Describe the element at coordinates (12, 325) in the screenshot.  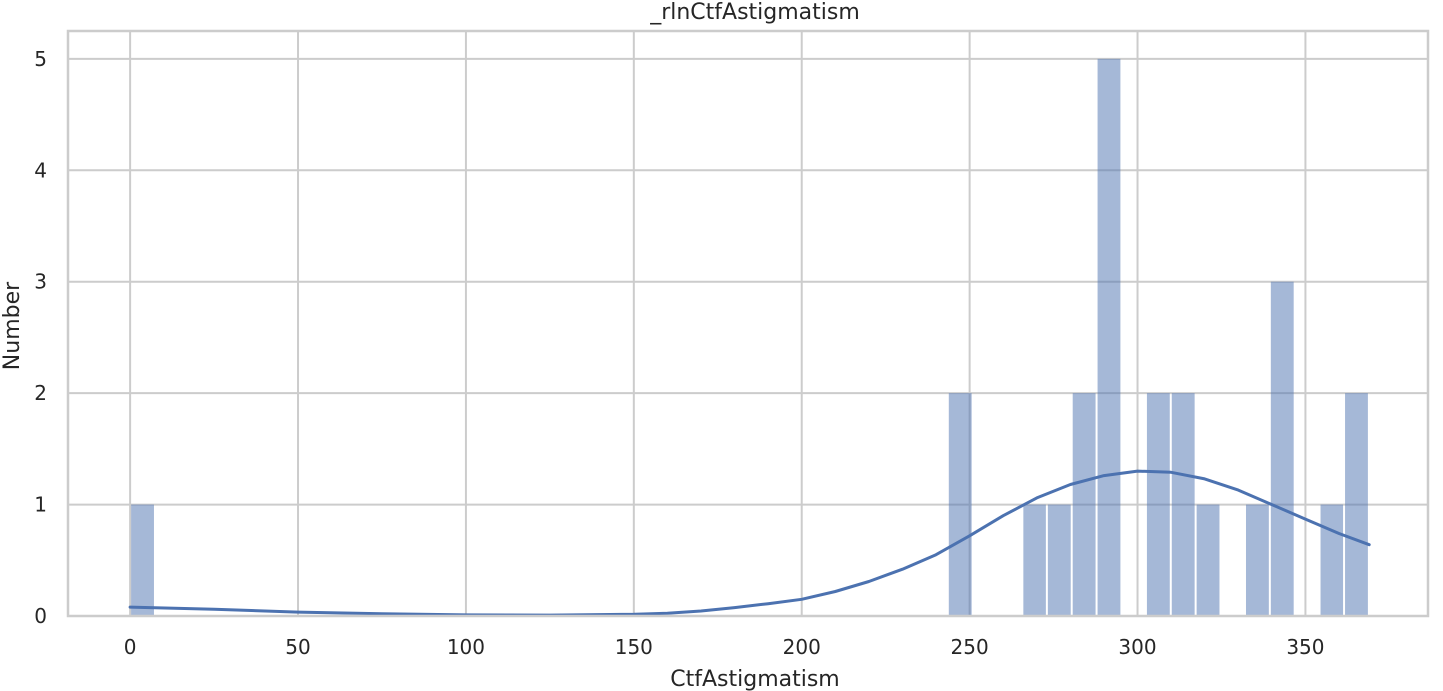
I see `y-axis-label: Number` at that location.